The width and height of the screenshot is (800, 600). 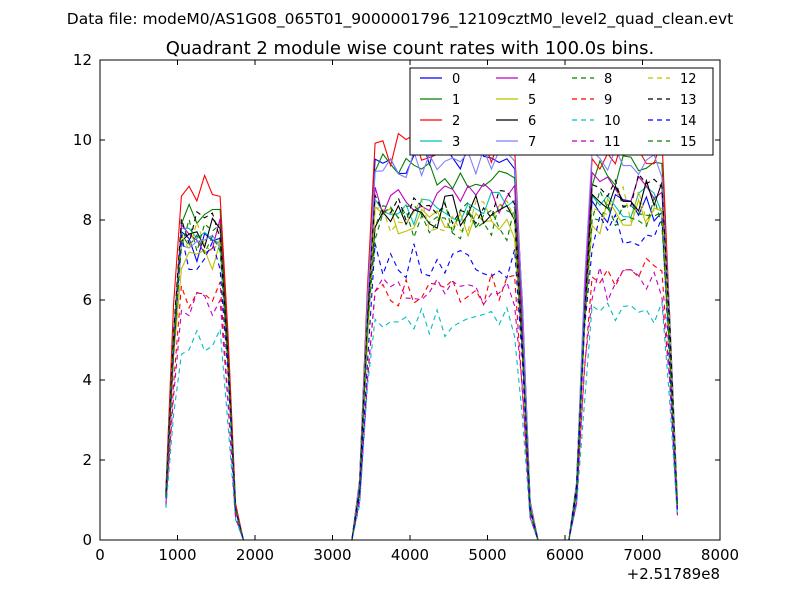 What do you see at coordinates (255, 555) in the screenshot?
I see `x-tick-label: 2000` at bounding box center [255, 555].